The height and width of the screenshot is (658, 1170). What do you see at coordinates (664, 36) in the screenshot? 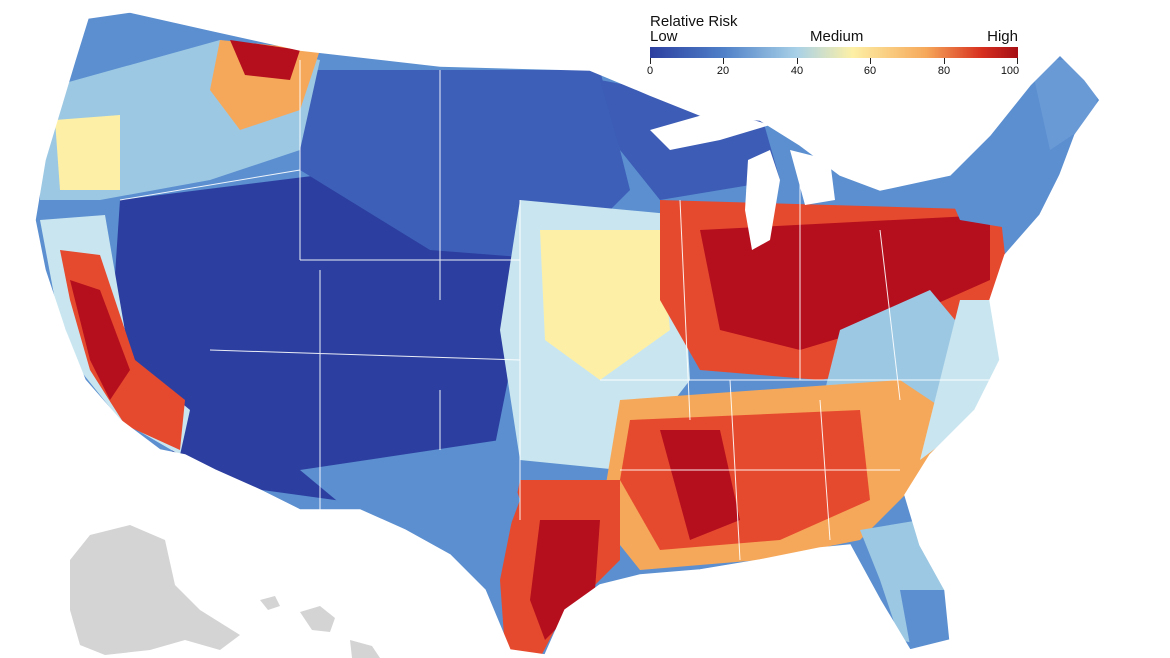
I see `legend-level-low: Low` at bounding box center [664, 36].